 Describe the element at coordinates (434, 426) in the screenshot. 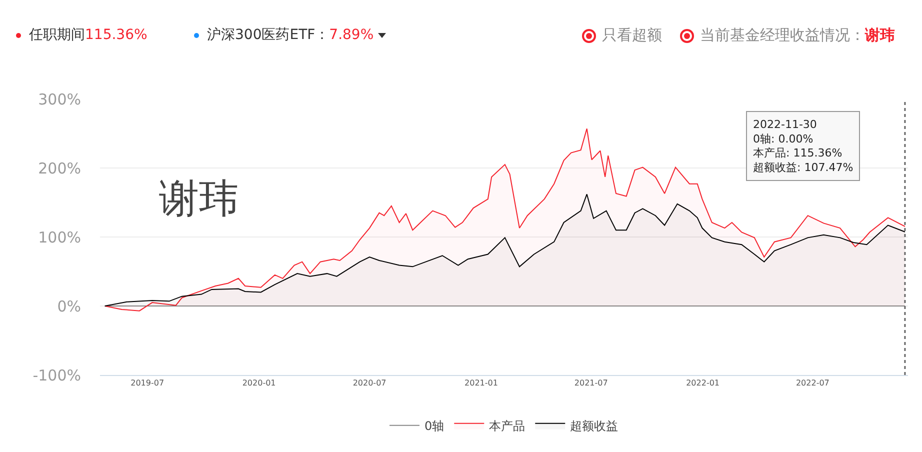

I see `legend-label: 0轴` at that location.